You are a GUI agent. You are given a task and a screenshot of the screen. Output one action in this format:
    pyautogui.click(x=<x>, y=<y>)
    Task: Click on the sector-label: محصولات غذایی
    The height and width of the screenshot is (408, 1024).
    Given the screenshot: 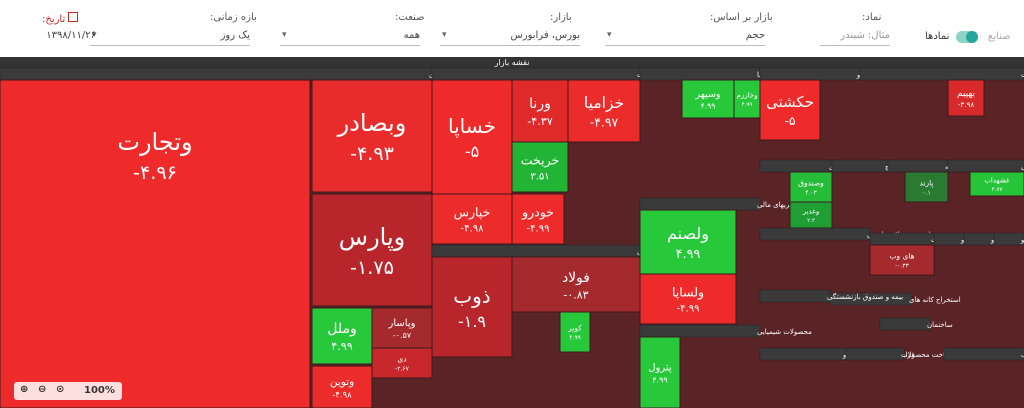 What is the action you would take?
    pyautogui.click(x=1022, y=167)
    